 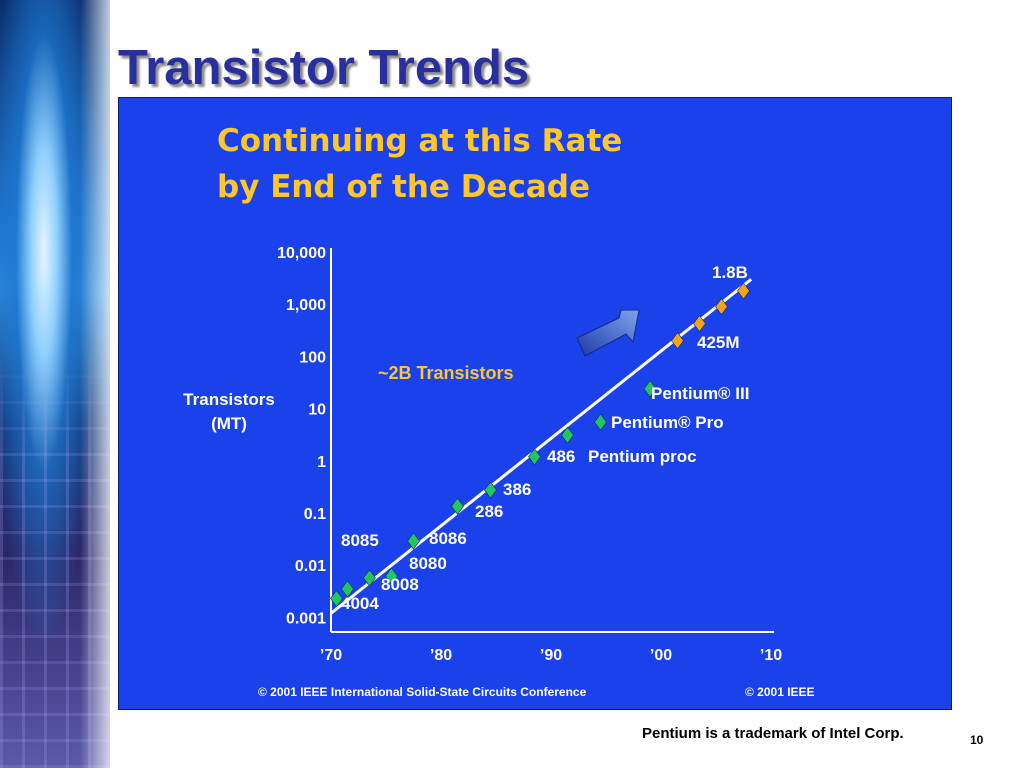 I want to click on label-pentium-proc: Pentium proc, so click(x=642, y=456).